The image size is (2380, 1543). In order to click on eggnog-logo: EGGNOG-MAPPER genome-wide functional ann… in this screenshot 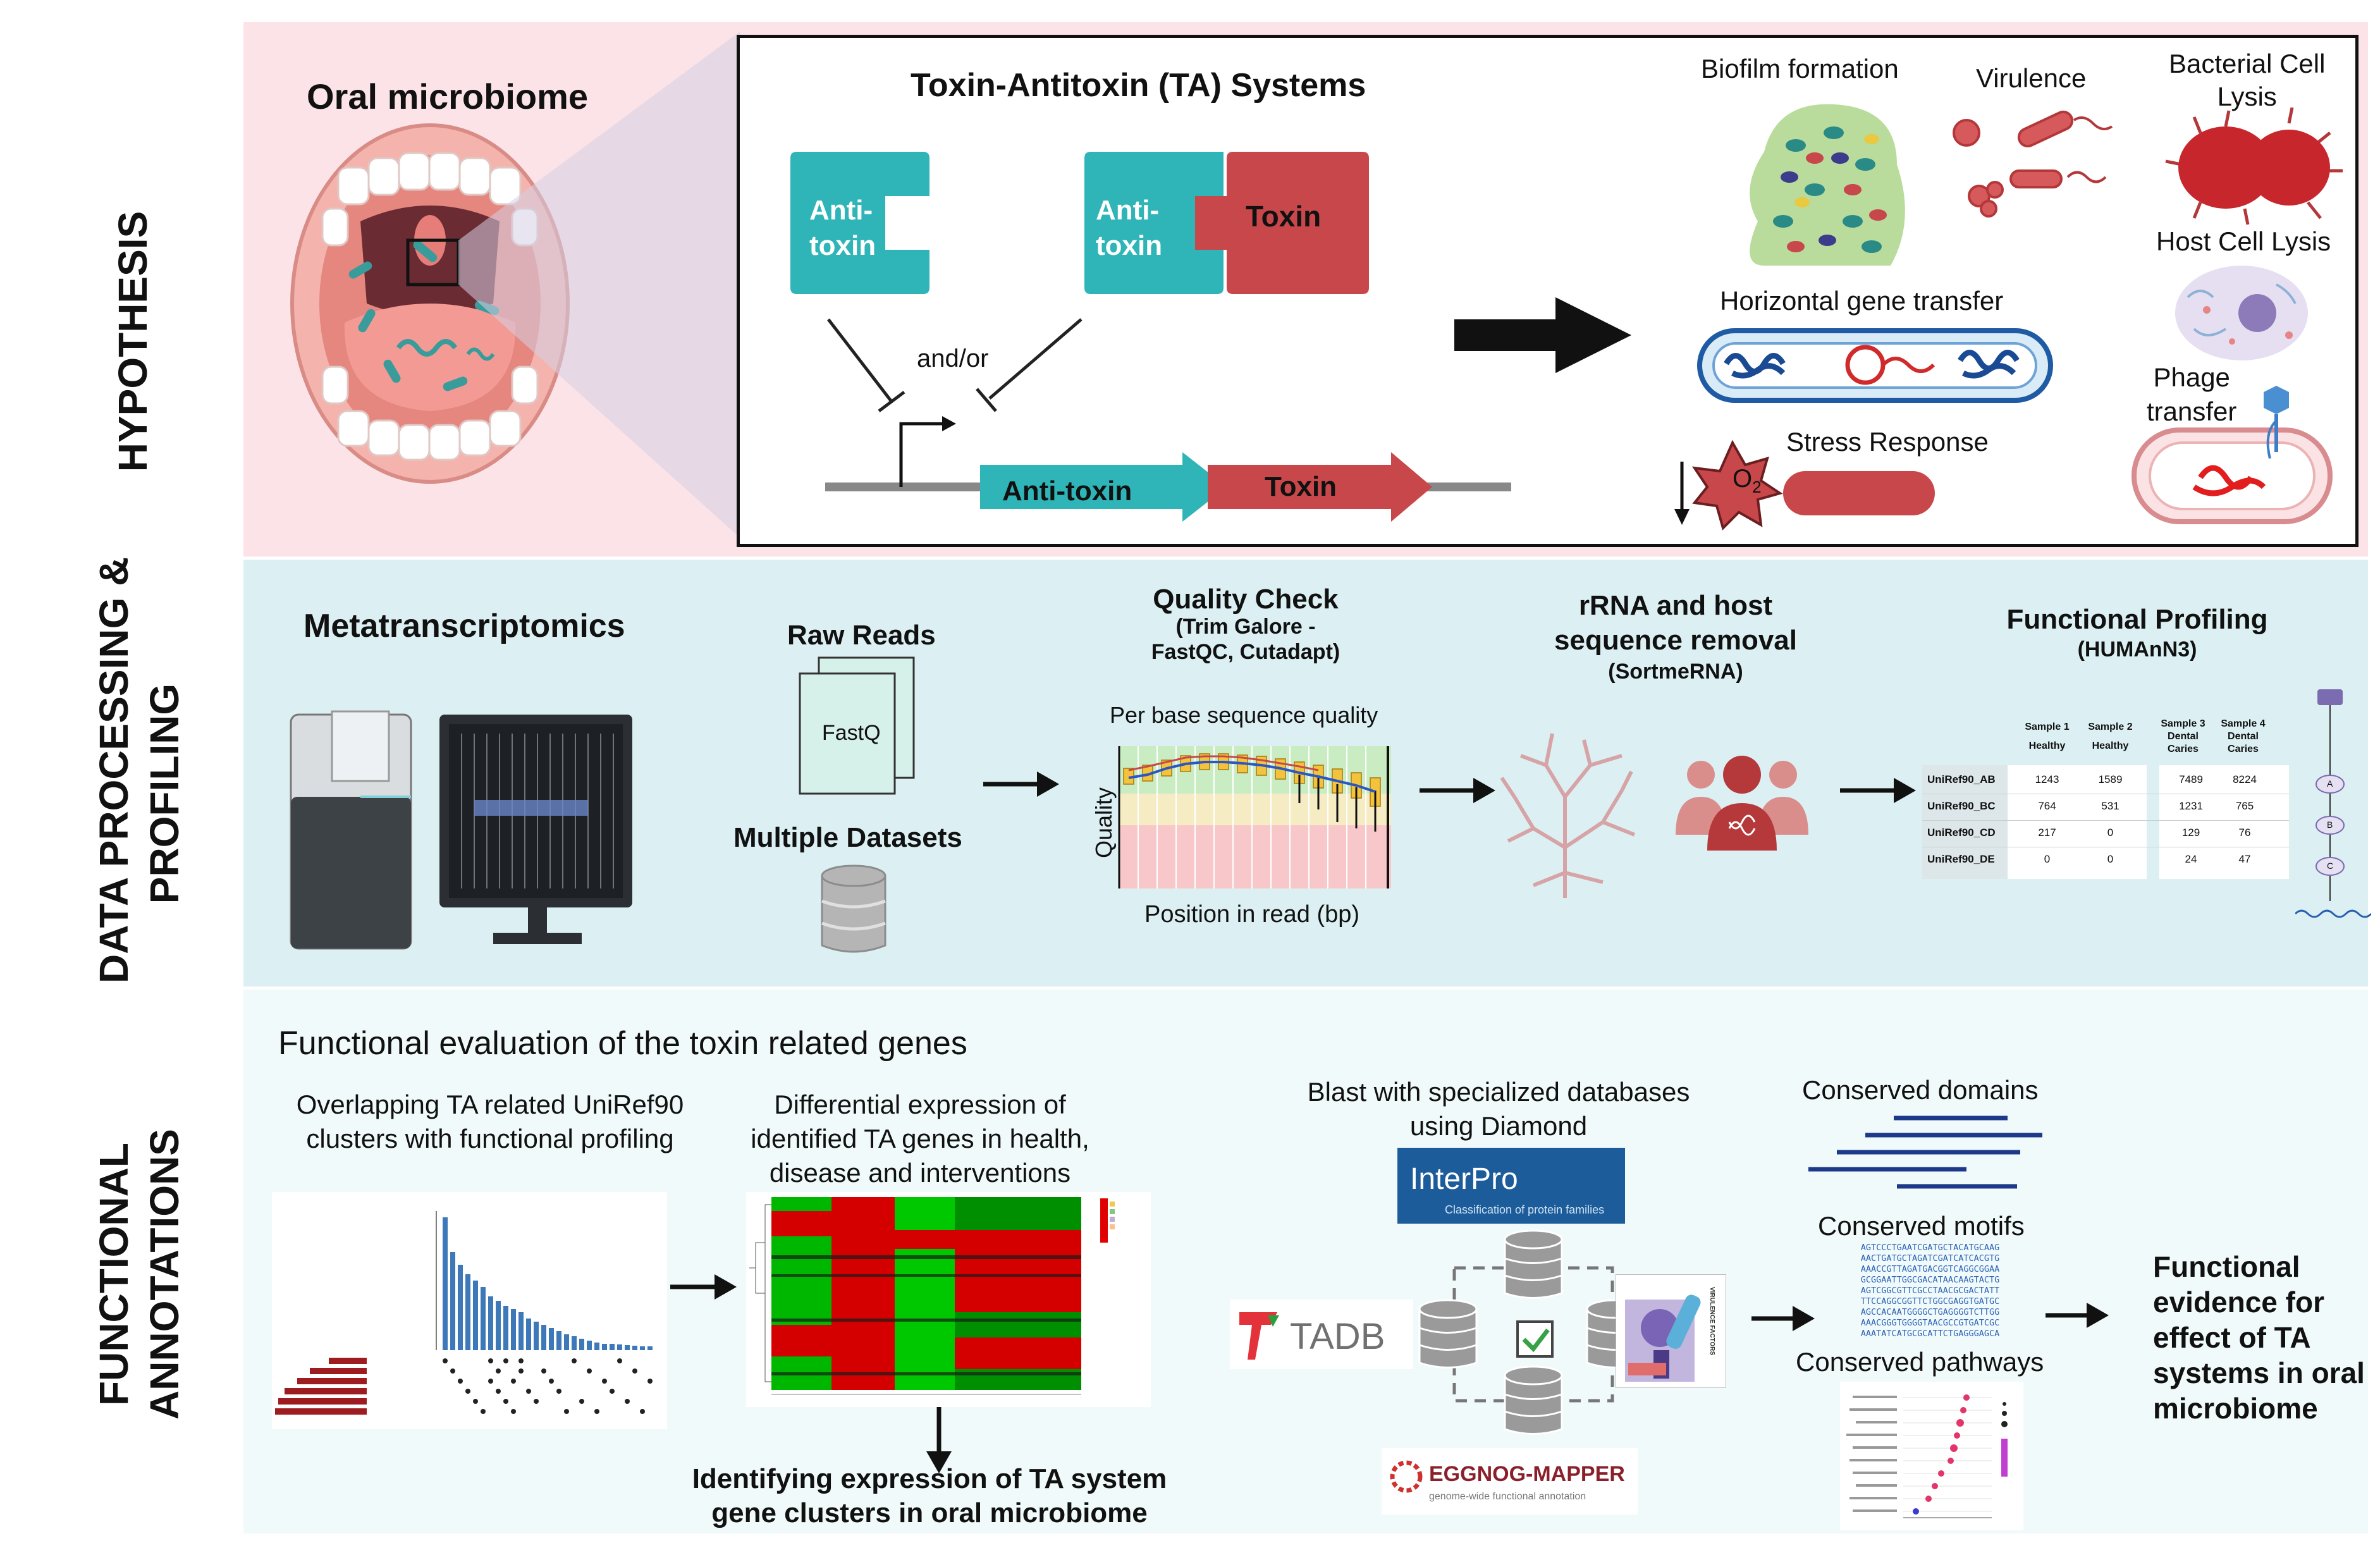, I will do `click(1510, 1481)`.